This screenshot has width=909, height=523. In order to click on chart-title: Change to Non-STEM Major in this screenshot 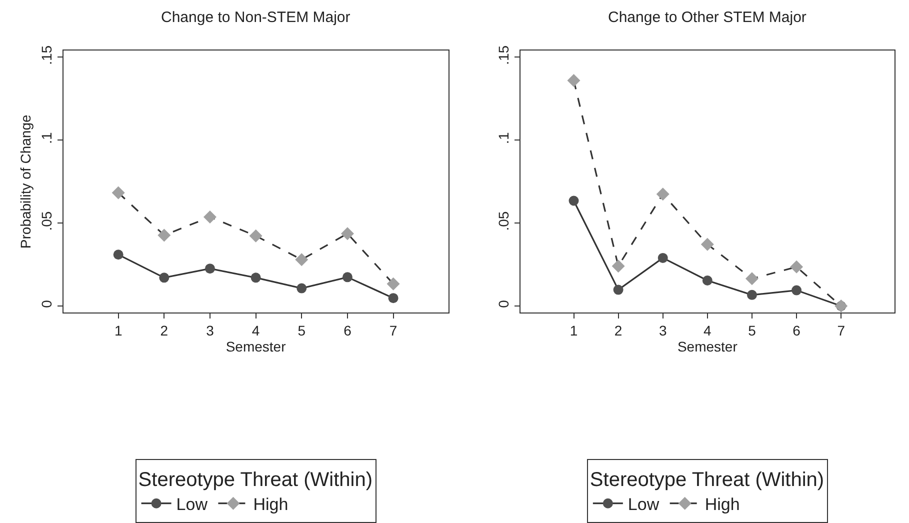, I will do `click(255, 17)`.